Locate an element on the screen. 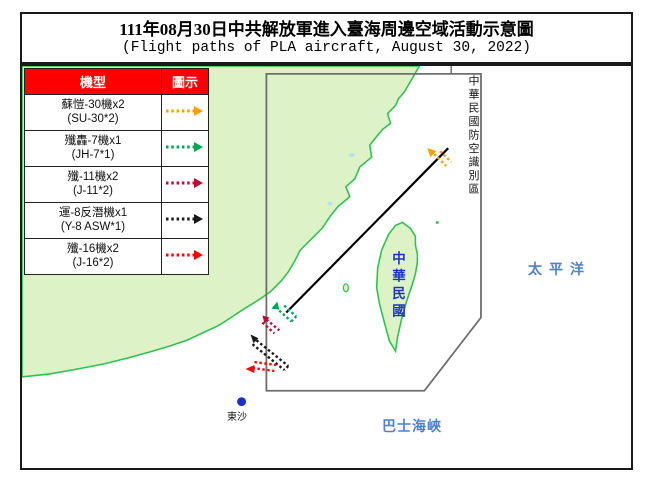 This screenshot has height=485, width=656. legend-header-symbol: 圖示 is located at coordinates (185, 81).